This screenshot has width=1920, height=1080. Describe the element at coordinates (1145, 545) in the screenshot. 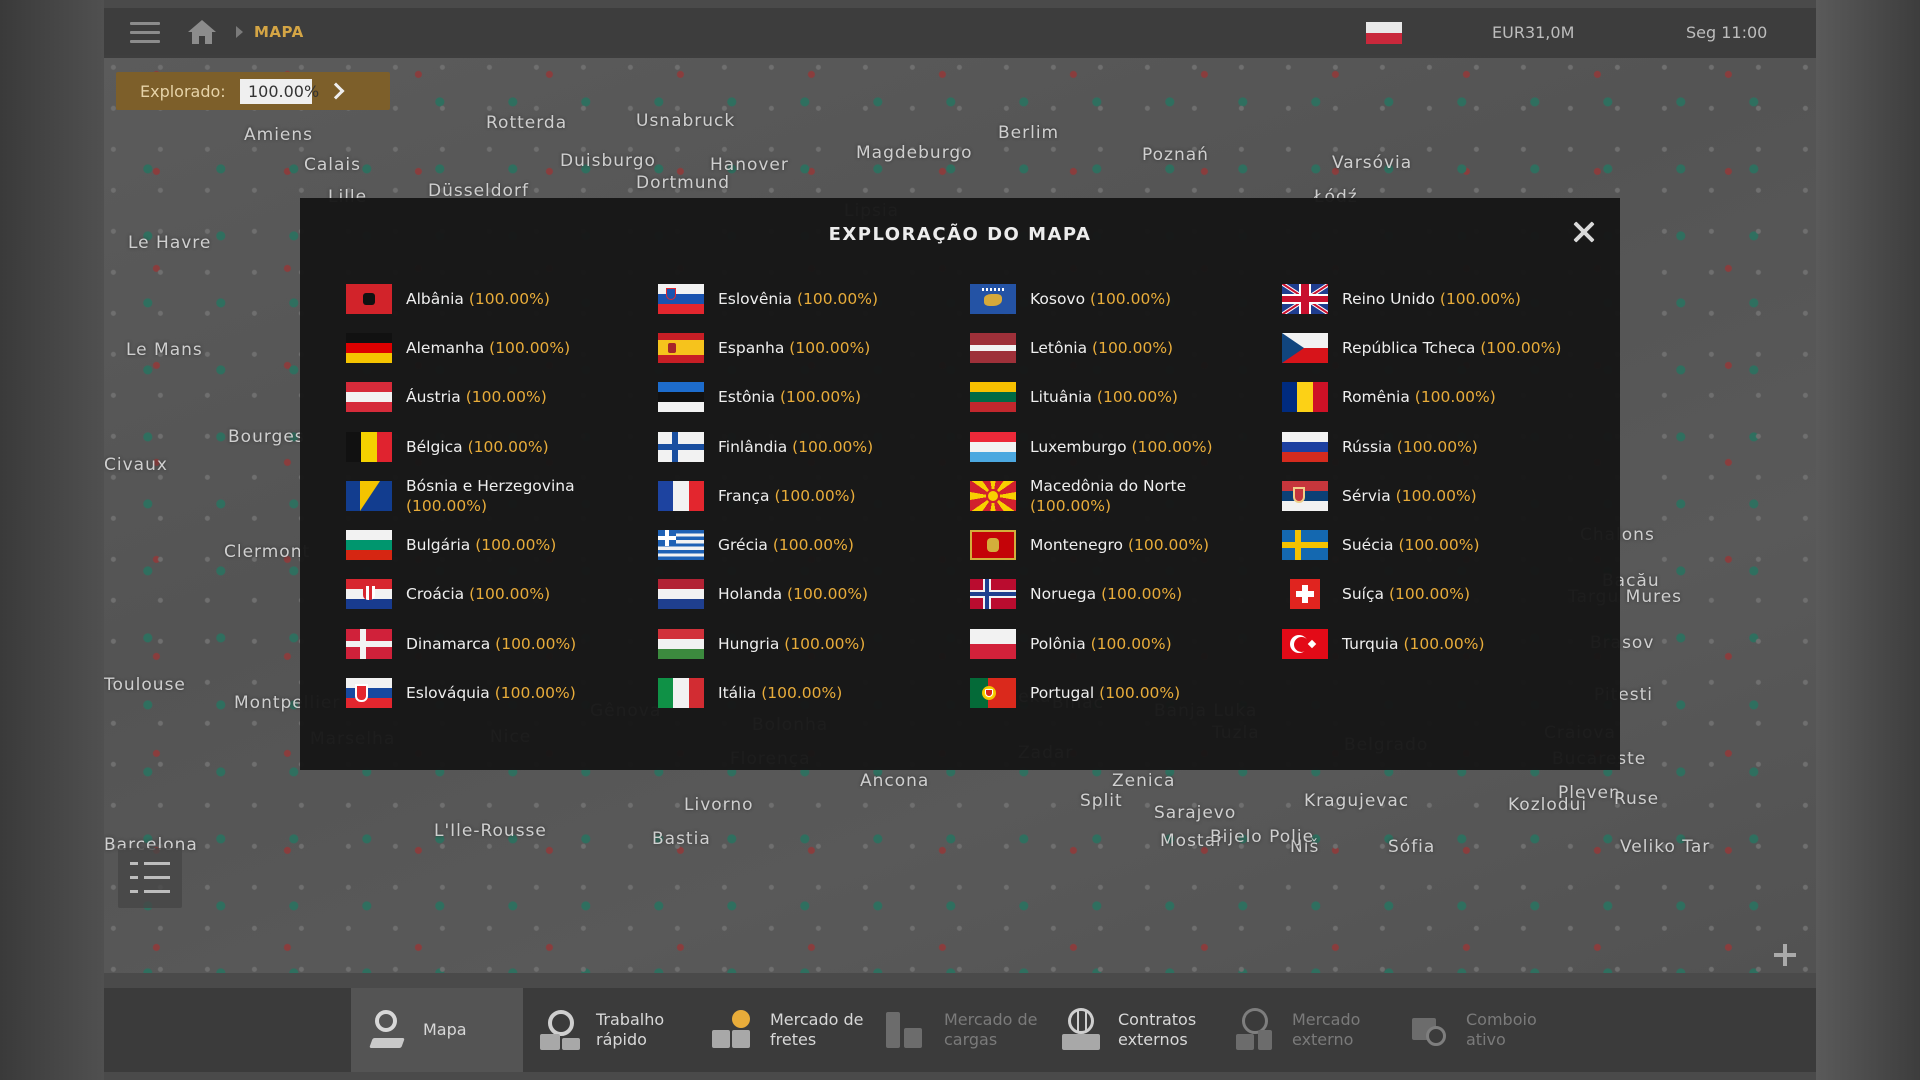

I see `country-text: Montenegro (100.00%)` at that location.